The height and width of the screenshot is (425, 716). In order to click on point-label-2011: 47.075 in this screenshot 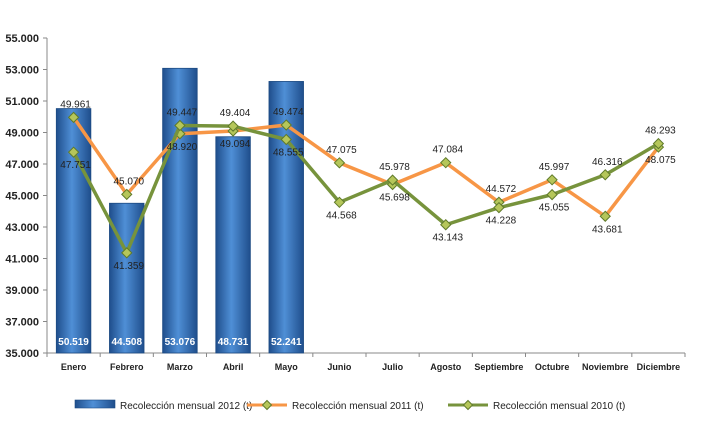, I will do `click(341, 150)`.